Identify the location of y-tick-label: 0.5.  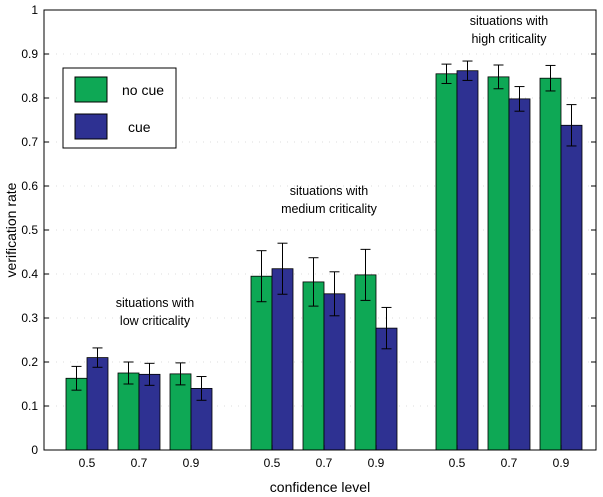
(29, 230).